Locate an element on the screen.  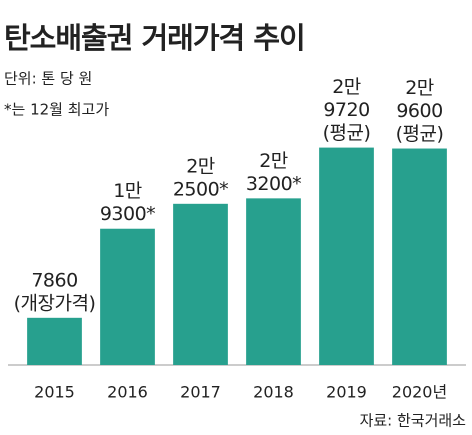
value-label: 9300* is located at coordinates (127, 214).